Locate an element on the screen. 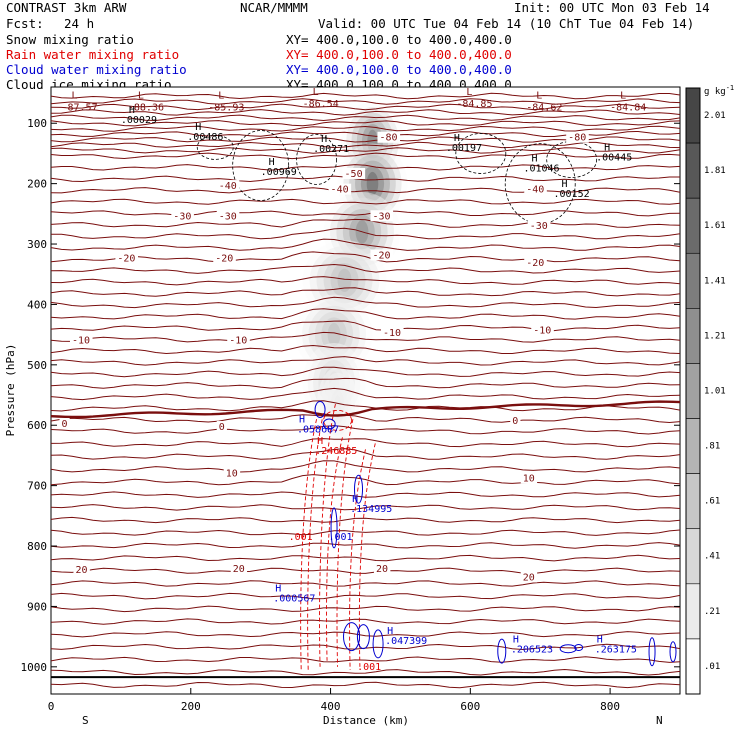 Image resolution: width=740 pixels, height=740 pixels. colorbar-label: 1.81 is located at coordinates (715, 171).